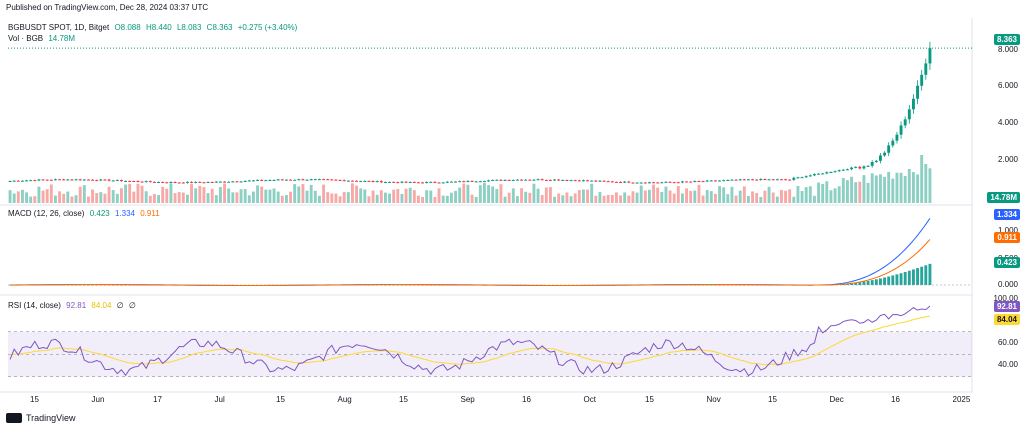 The width and height of the screenshot is (1024, 431). What do you see at coordinates (713, 399) in the screenshot?
I see `time-axis-tick: Nov` at bounding box center [713, 399].